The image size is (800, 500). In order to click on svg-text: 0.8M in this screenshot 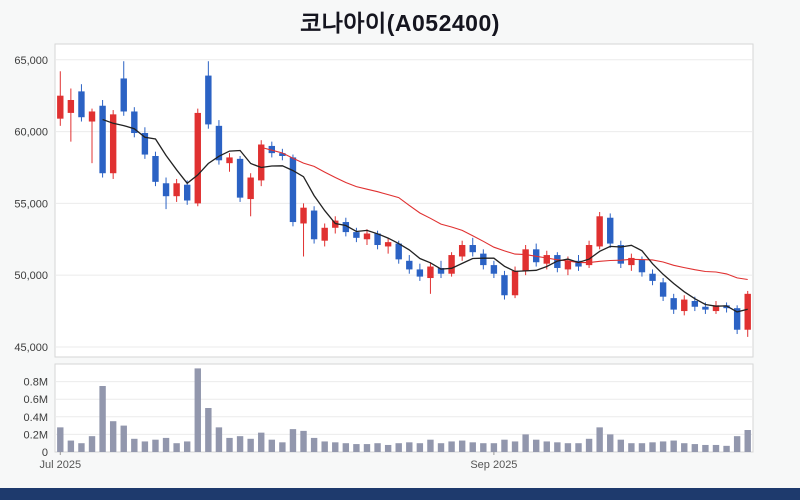, I will do `click(36, 383)`.